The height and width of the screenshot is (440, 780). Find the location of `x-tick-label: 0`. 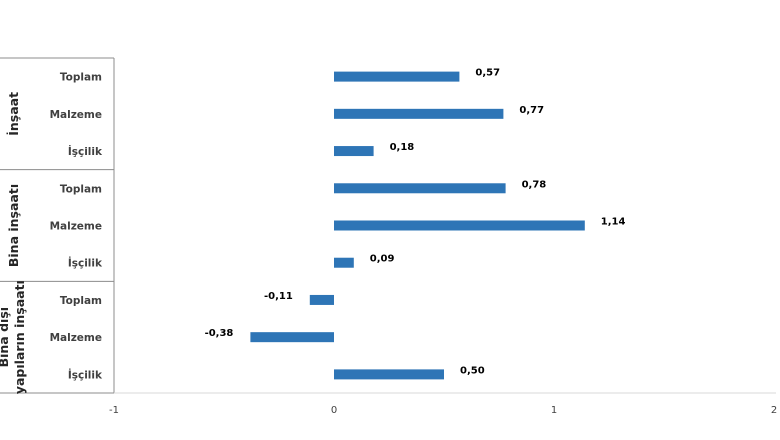

x-tick-label: 0 is located at coordinates (334, 410).